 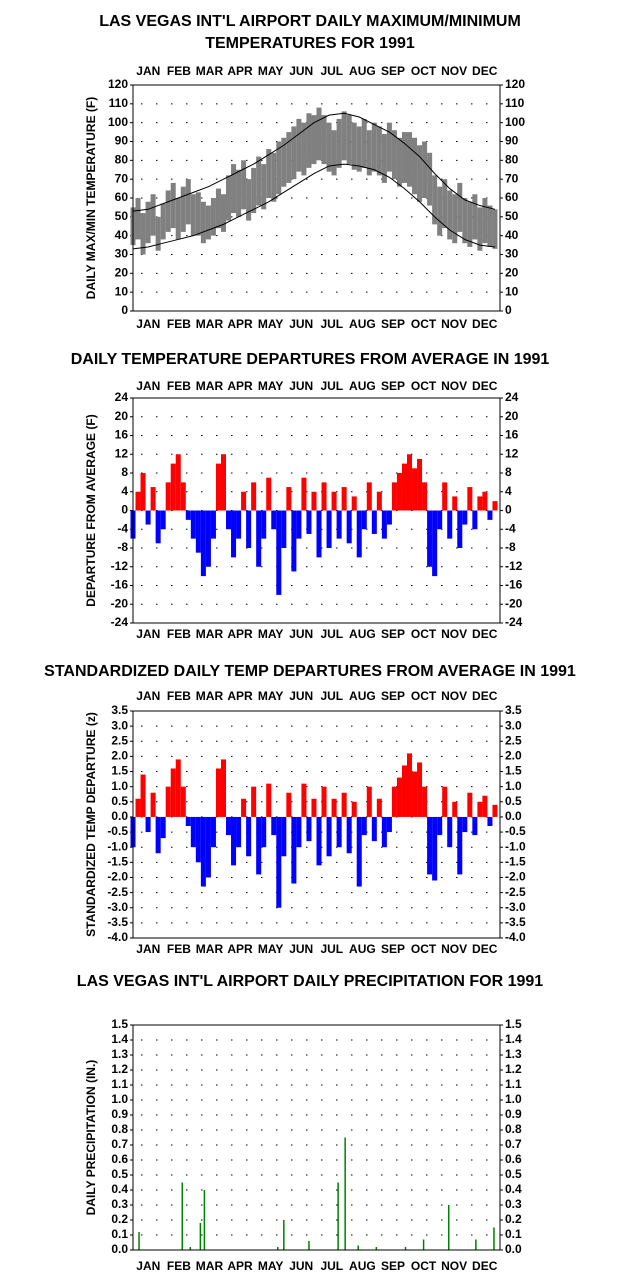 I want to click on y-tick-label: -2.0, so click(x=117, y=877).